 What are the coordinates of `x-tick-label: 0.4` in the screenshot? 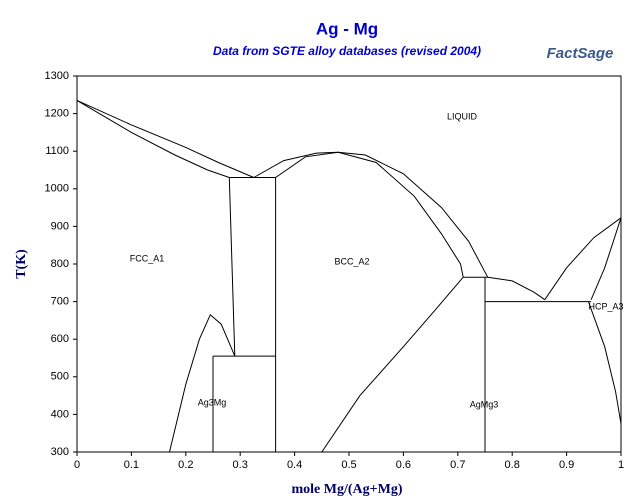 It's located at (294, 465).